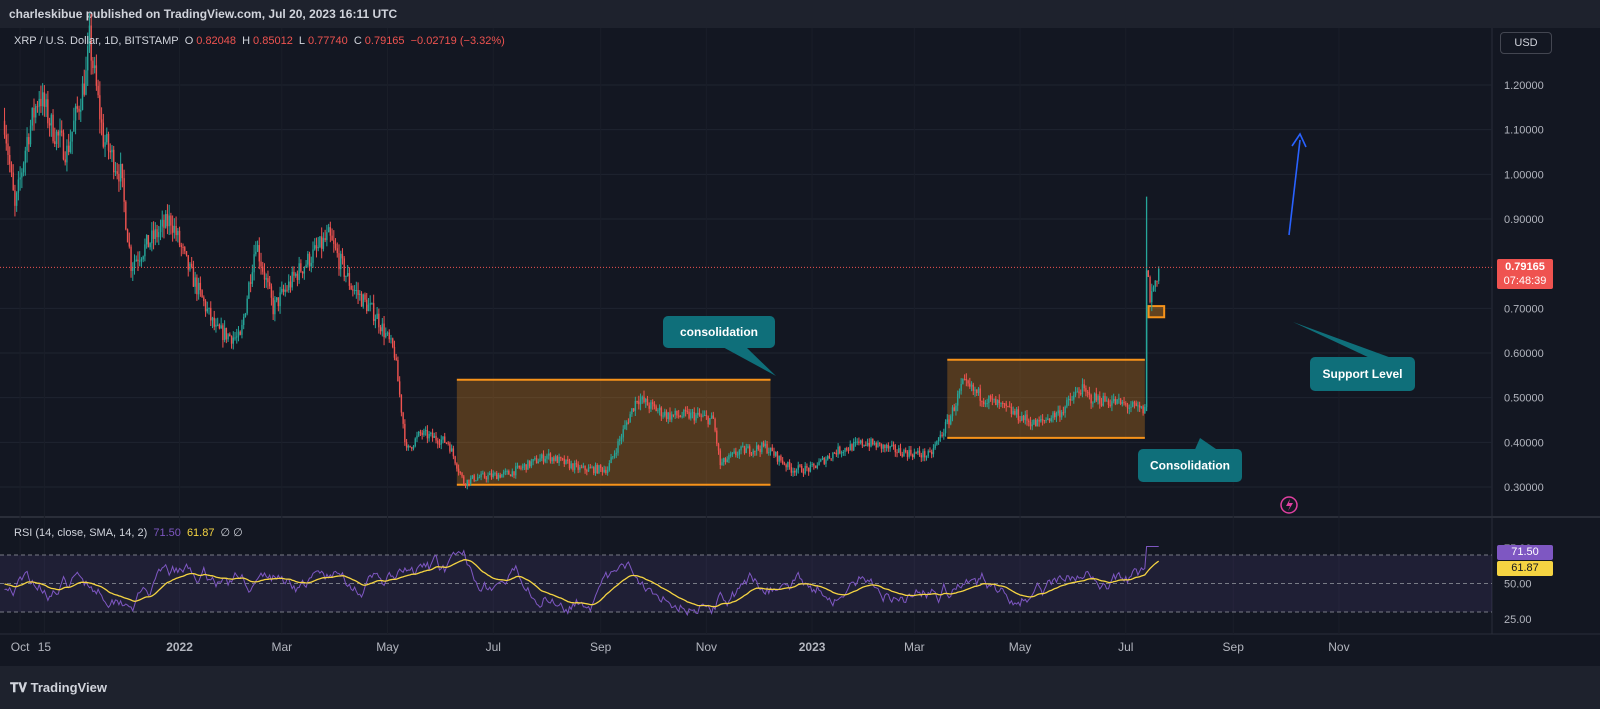 Image resolution: width=1600 pixels, height=709 pixels. Describe the element at coordinates (1525, 274) in the screenshot. I see `last-price-tag: 0.79165 07:48:39` at that location.